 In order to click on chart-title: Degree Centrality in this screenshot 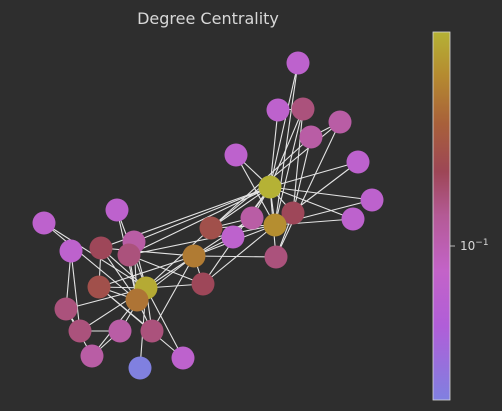, I will do `click(208, 18)`.